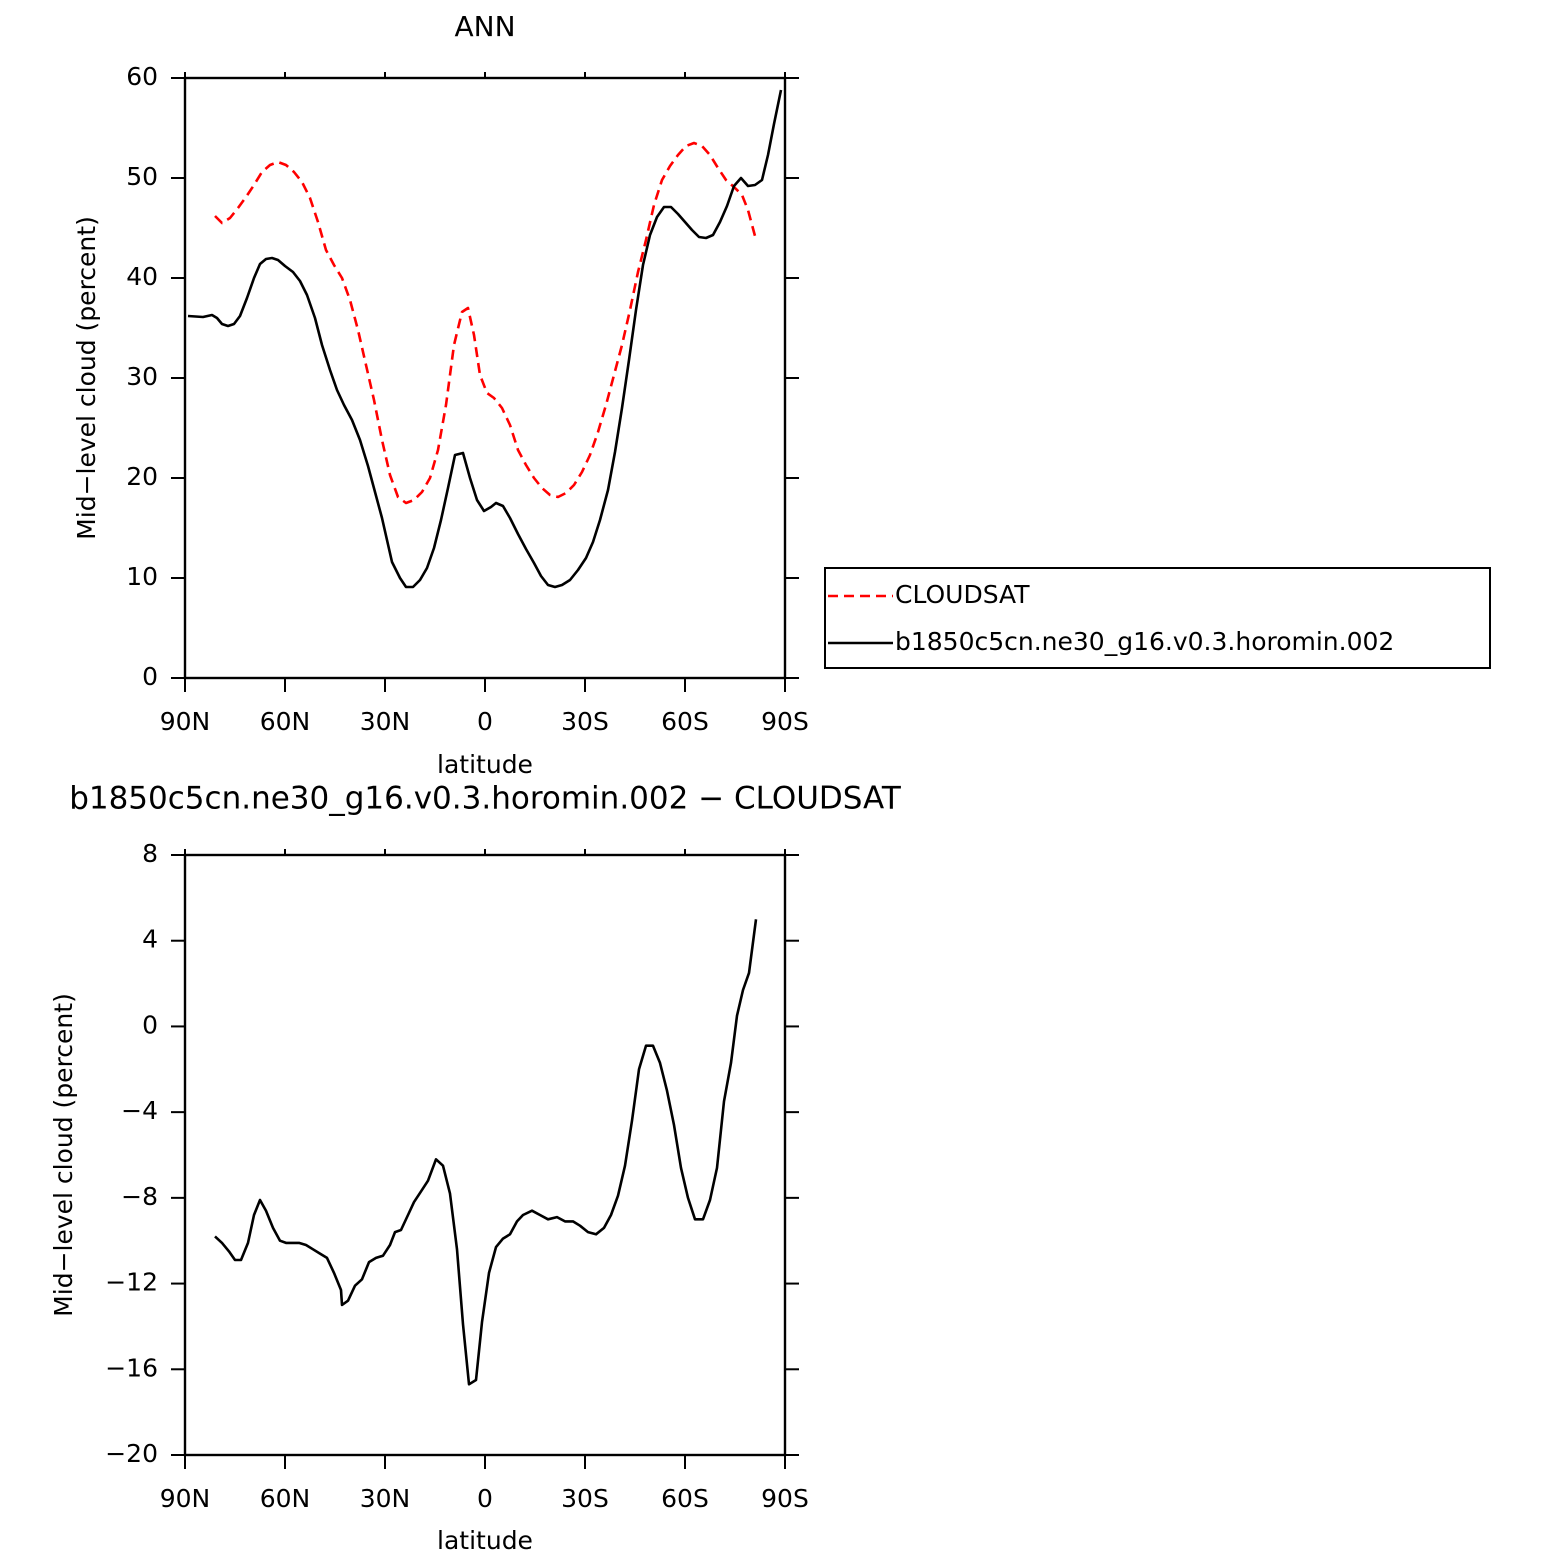 This screenshot has height=1563, width=1563. Describe the element at coordinates (142, 276) in the screenshot. I see `y-tick-label: 40` at that location.